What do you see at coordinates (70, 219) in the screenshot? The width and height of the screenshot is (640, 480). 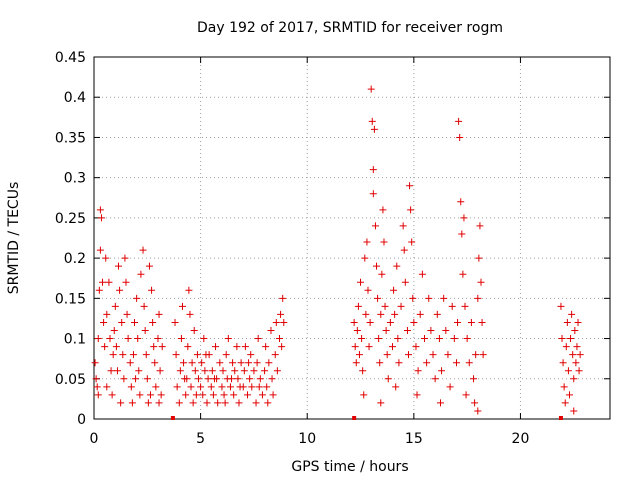 I see `y-tick-label: 0.25` at bounding box center [70, 219].